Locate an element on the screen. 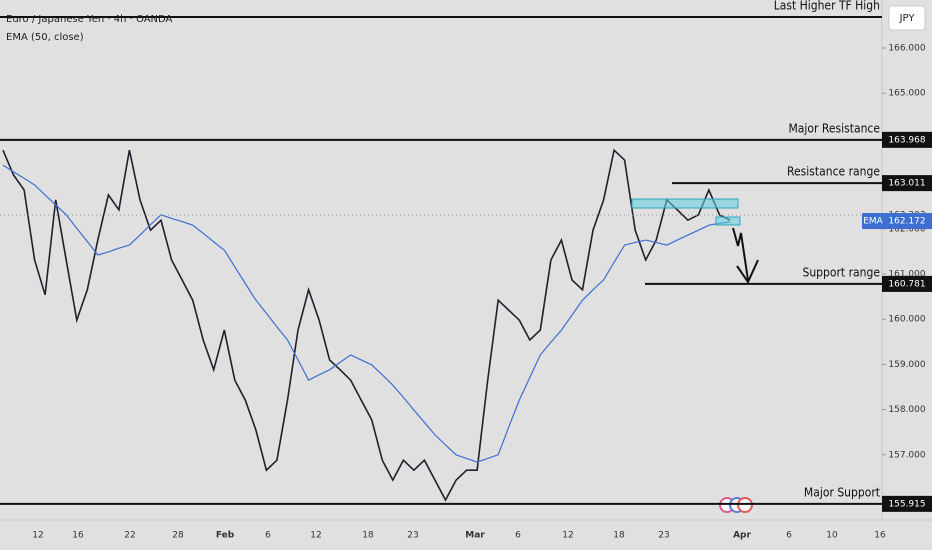  x-tick-label: Mar is located at coordinates (475, 536).